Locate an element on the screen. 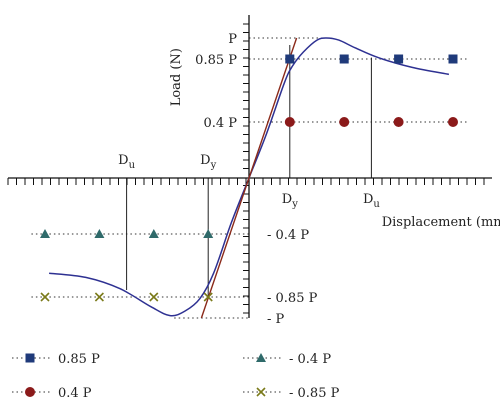  series-line-stiffness is located at coordinates (249, 178).